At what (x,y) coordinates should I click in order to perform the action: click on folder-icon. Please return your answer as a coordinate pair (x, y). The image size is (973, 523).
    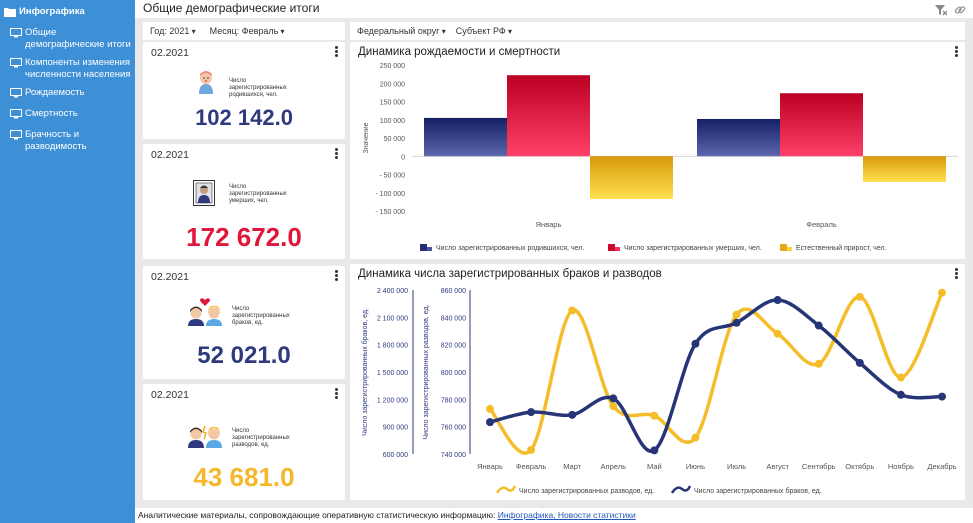
    Looking at the image, I should click on (9, 14).